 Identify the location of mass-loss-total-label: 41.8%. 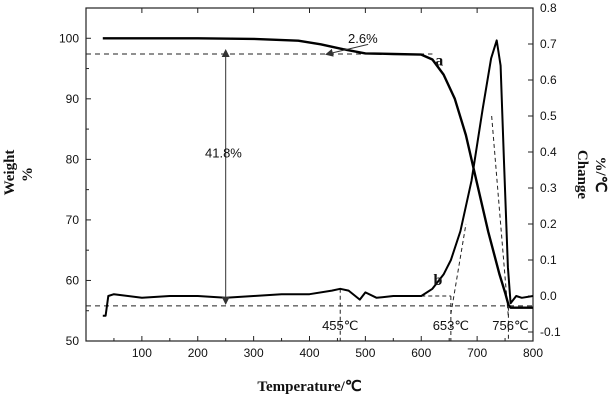
(223, 152).